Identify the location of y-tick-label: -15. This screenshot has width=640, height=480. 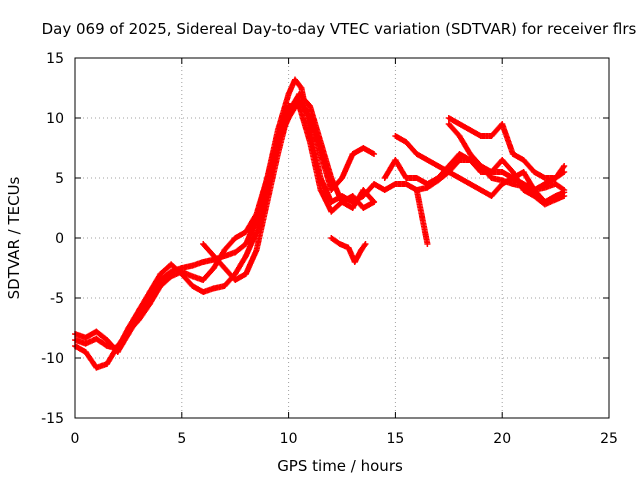
(52, 419).